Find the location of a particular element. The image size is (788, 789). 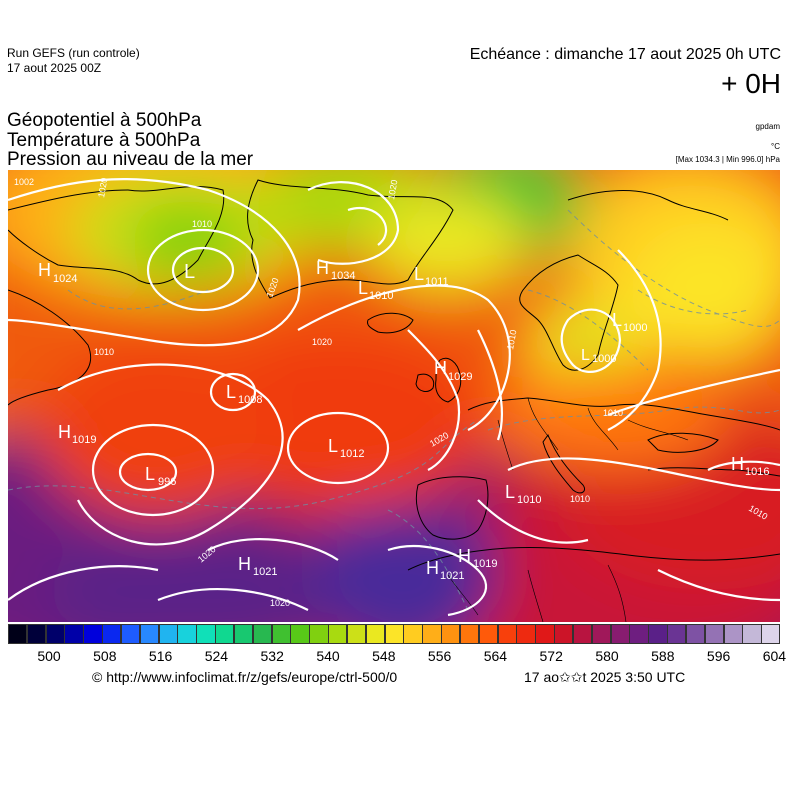

title-temperature: Température à 500hPa is located at coordinates (104, 140).